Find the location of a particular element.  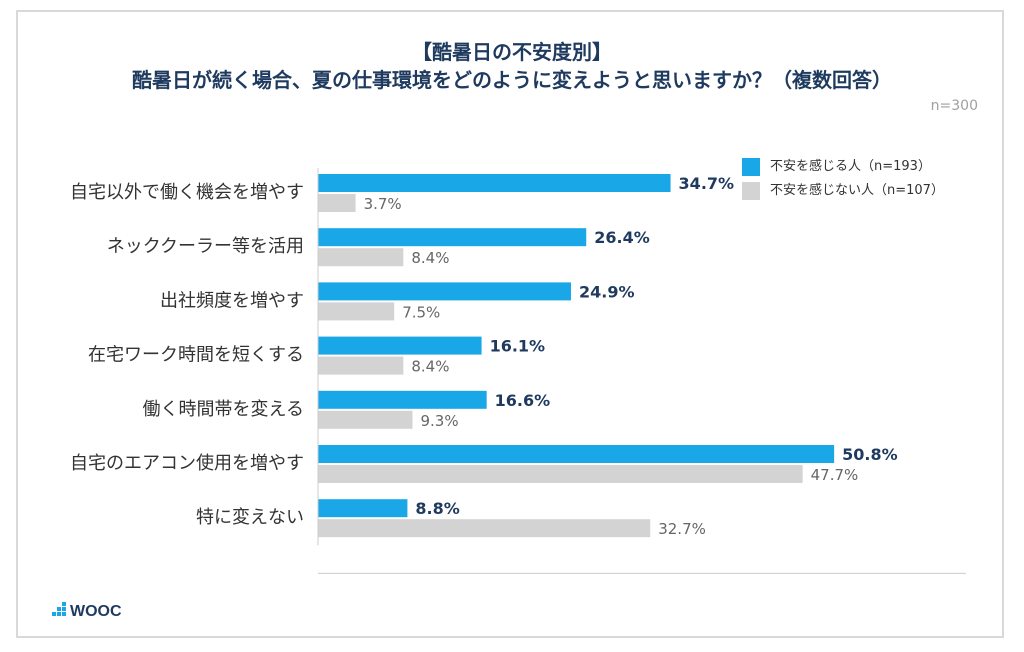

category-label: 自宅以外で働く機会を増やす is located at coordinates (187, 192).